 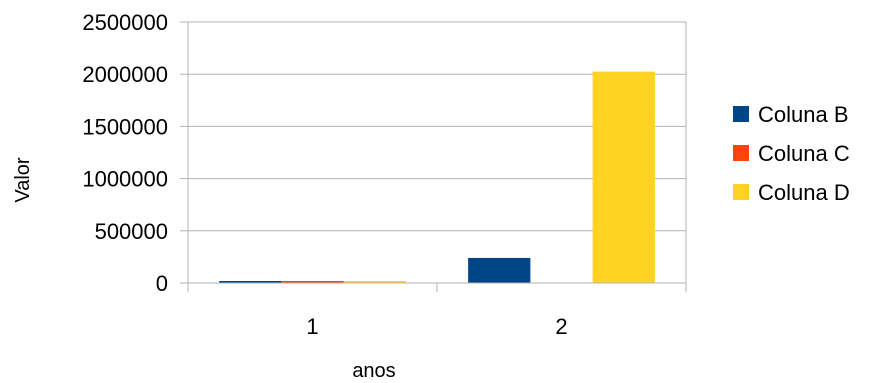 I want to click on legend-swatch-coluna-d, so click(x=741, y=192).